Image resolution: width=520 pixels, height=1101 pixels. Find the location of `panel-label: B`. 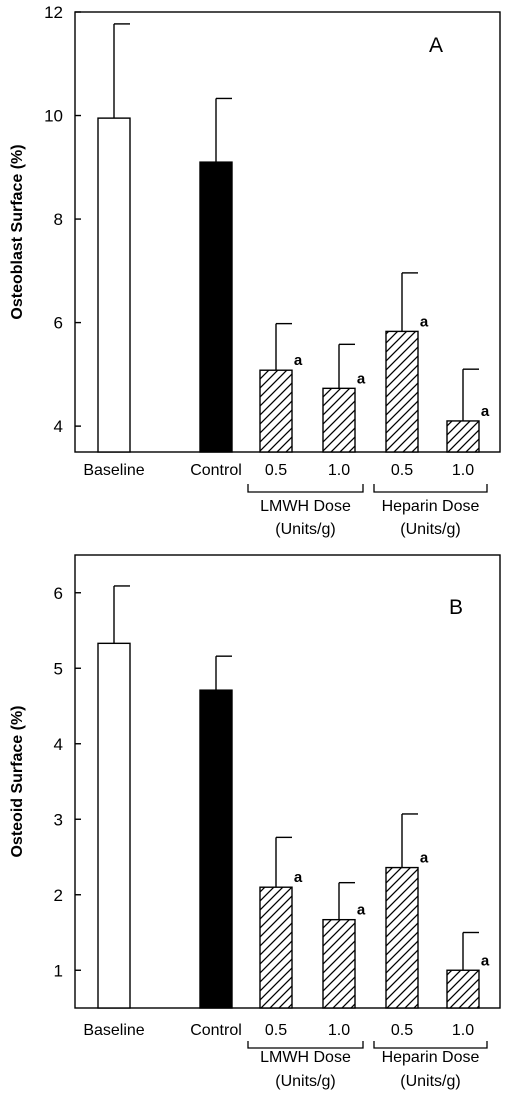

panel-label: B is located at coordinates (456, 607).